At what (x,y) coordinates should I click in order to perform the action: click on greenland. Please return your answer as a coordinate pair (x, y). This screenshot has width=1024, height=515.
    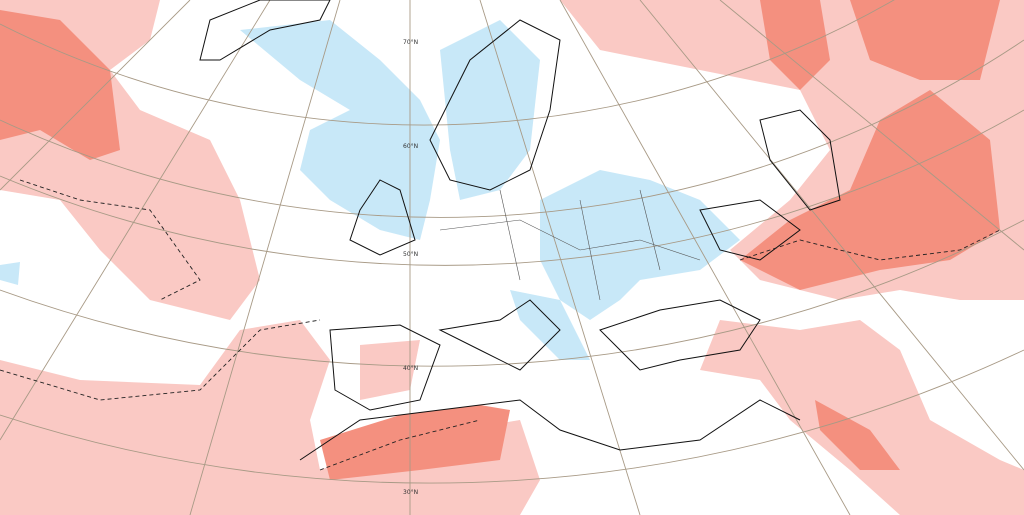
    Looking at the image, I should click on (265, 30).